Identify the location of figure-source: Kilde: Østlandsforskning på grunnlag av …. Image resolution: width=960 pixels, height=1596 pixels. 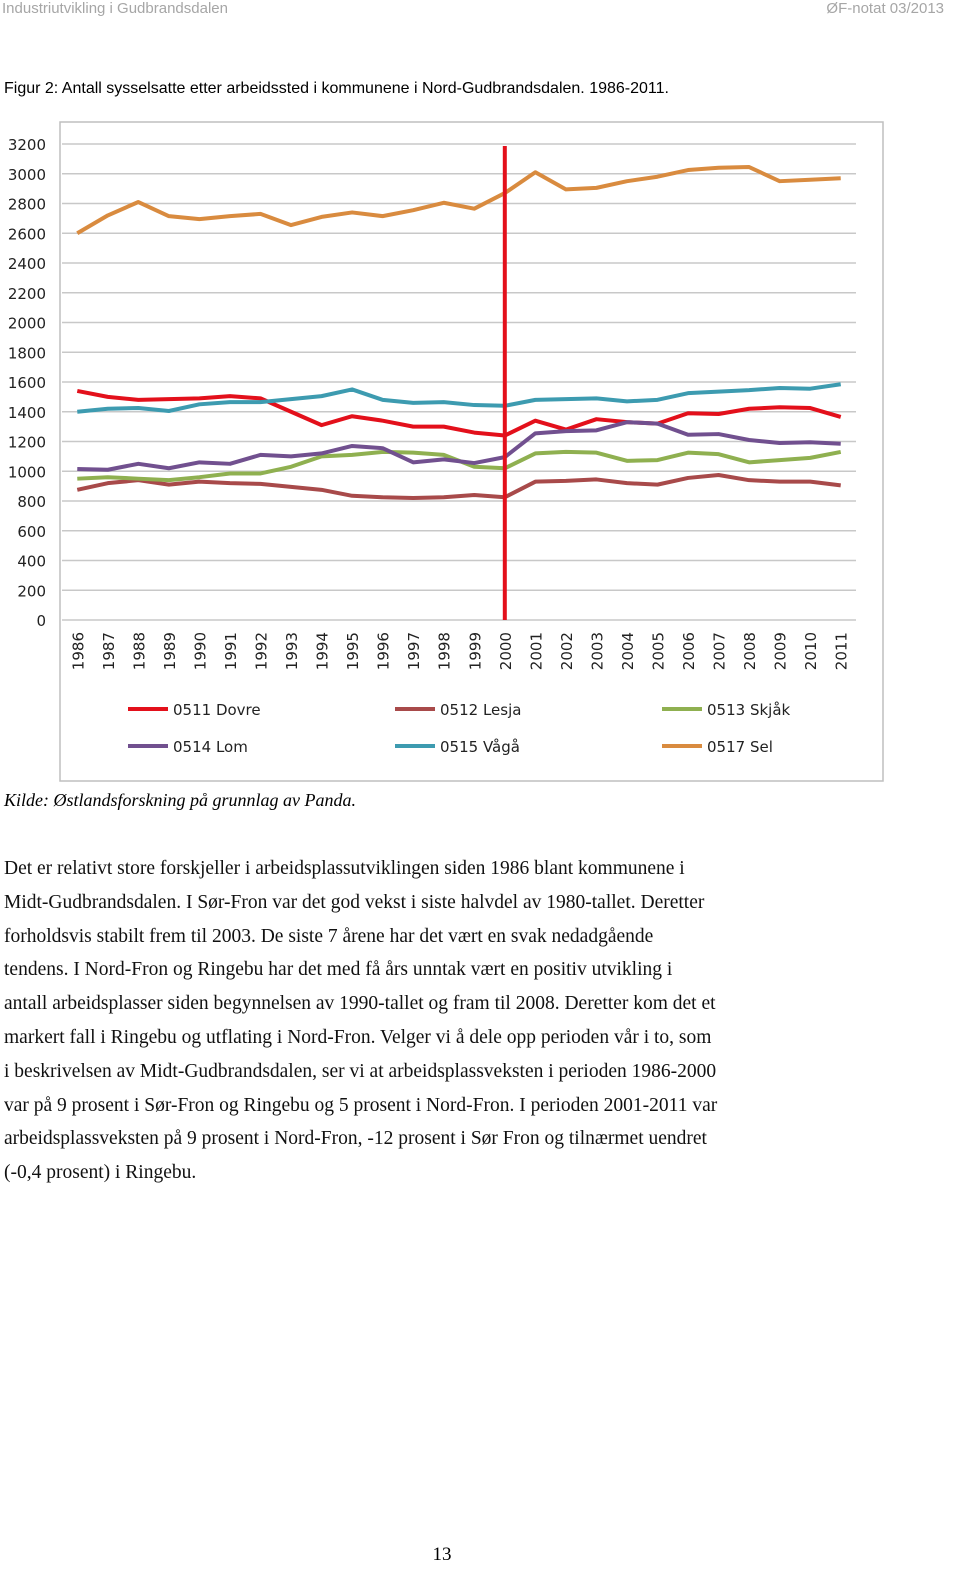
(180, 800).